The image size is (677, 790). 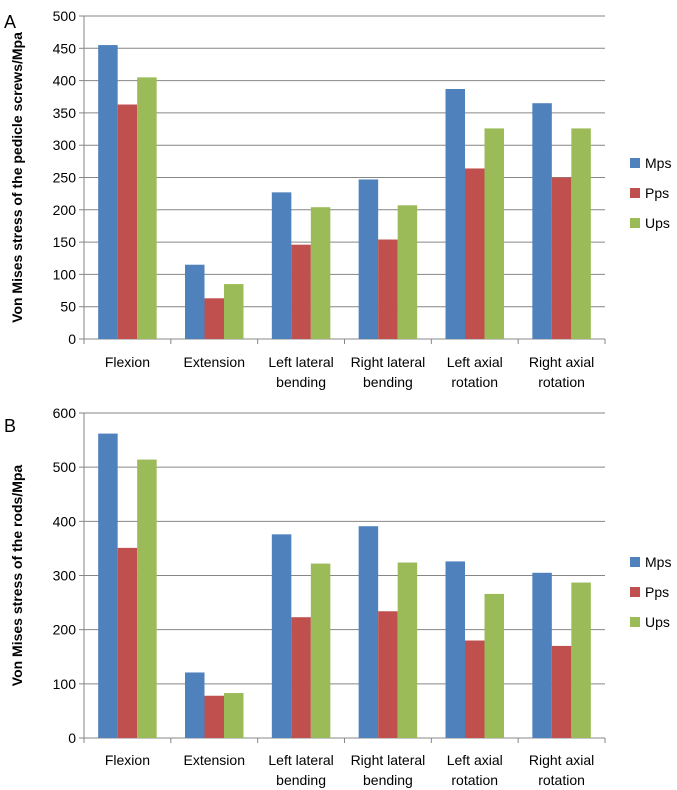 I want to click on panel-label: B, so click(x=10, y=426).